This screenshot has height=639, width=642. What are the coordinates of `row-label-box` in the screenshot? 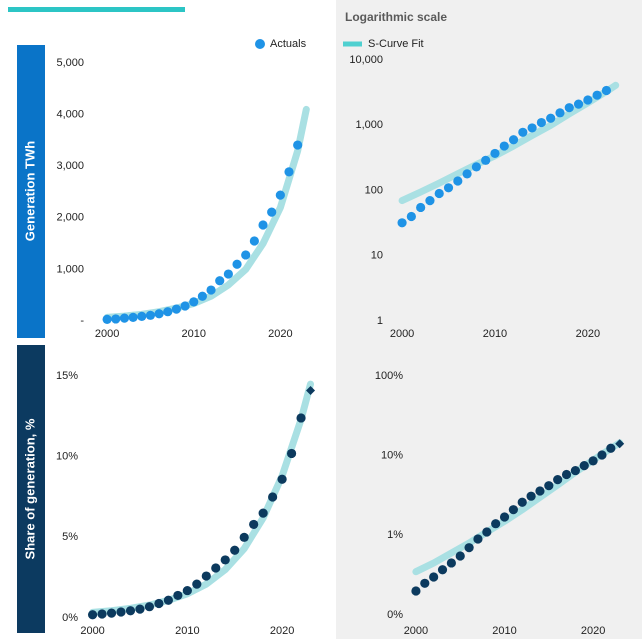 It's located at (31, 191).